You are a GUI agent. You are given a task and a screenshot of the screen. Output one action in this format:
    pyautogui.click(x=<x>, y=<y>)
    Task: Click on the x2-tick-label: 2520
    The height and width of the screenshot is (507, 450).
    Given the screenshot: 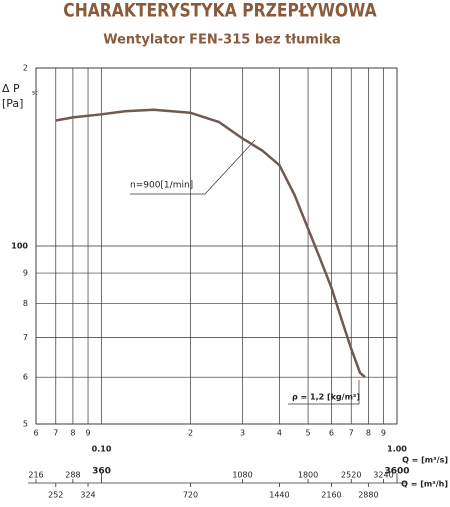 What is the action you would take?
    pyautogui.click(x=351, y=475)
    